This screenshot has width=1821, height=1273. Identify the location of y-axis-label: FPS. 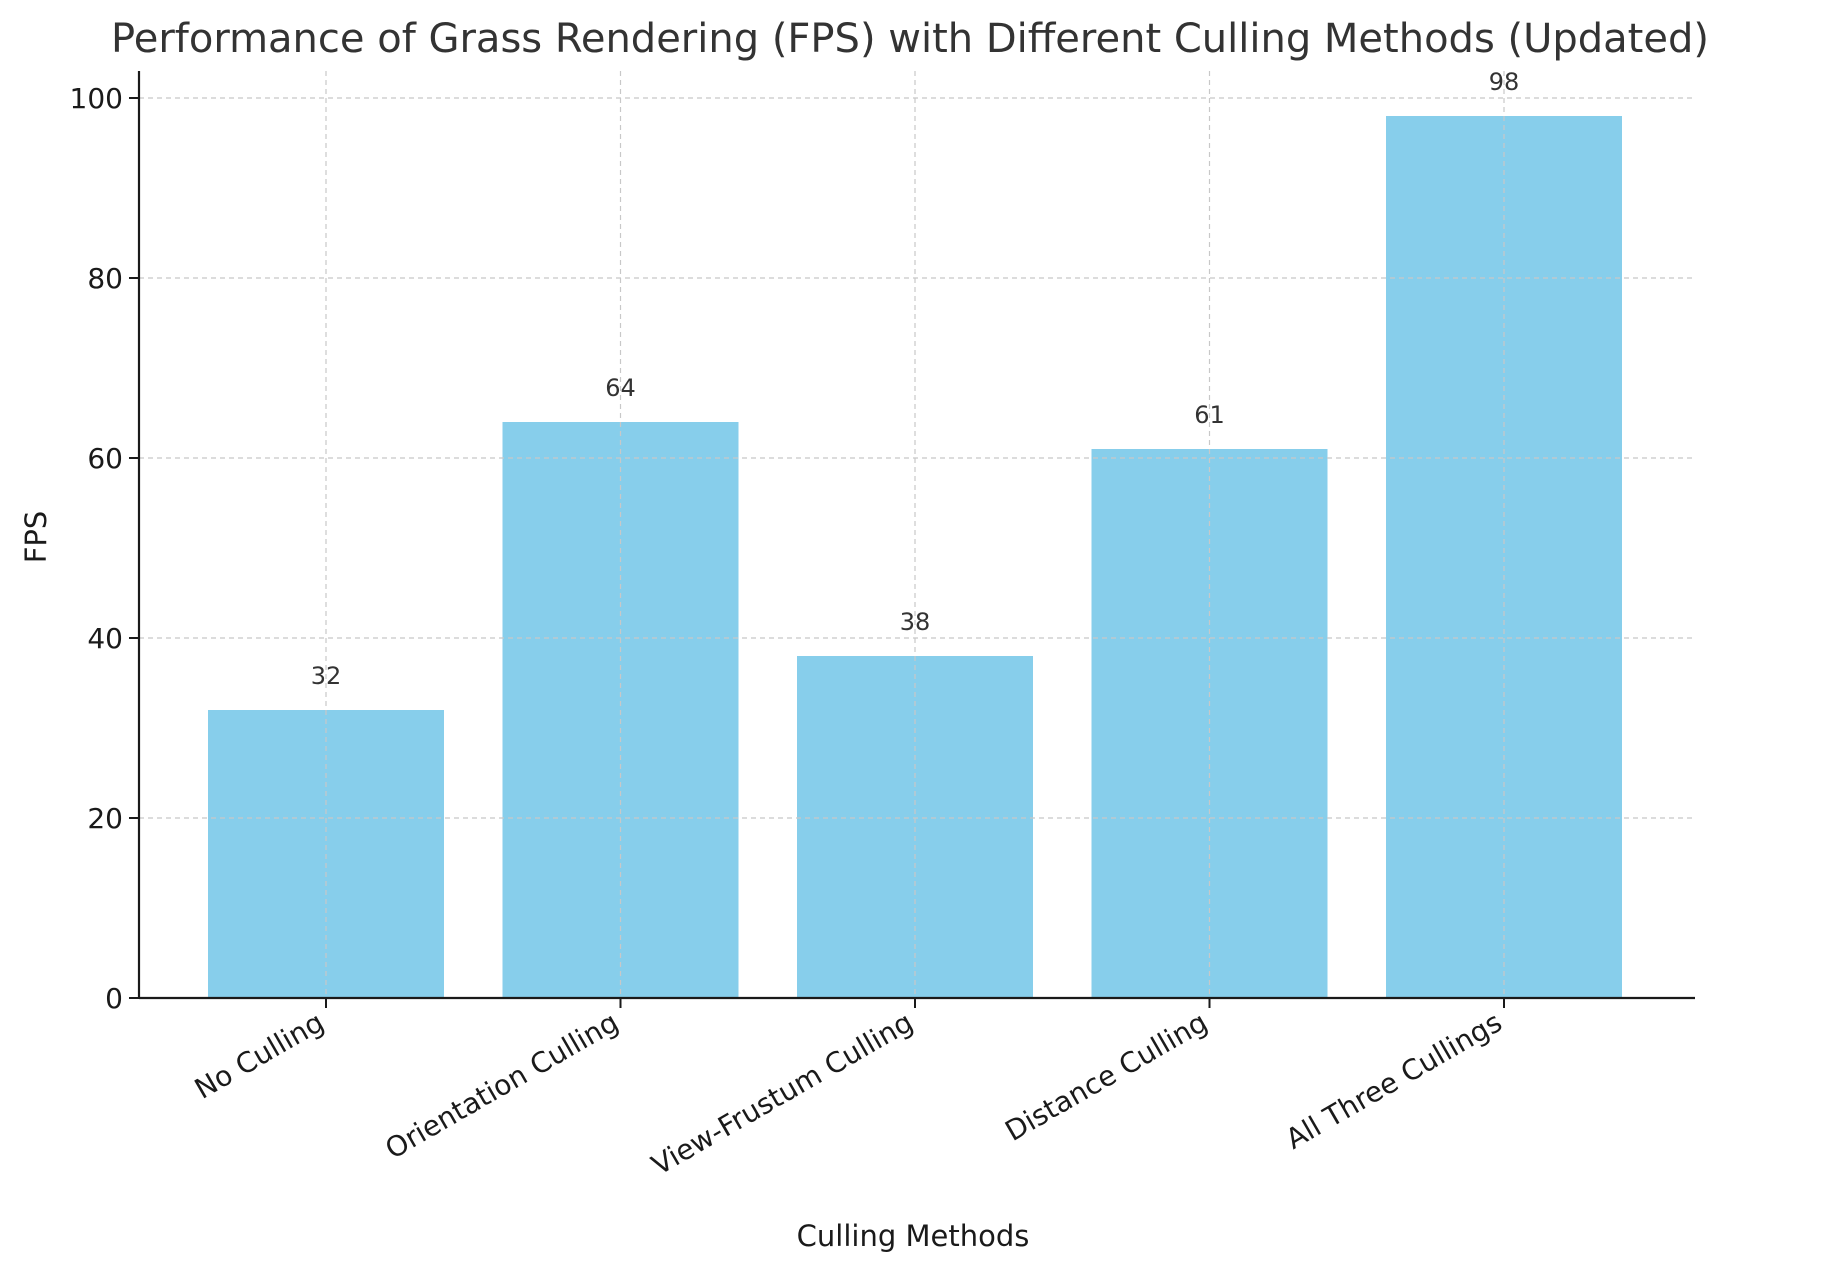
(36, 537).